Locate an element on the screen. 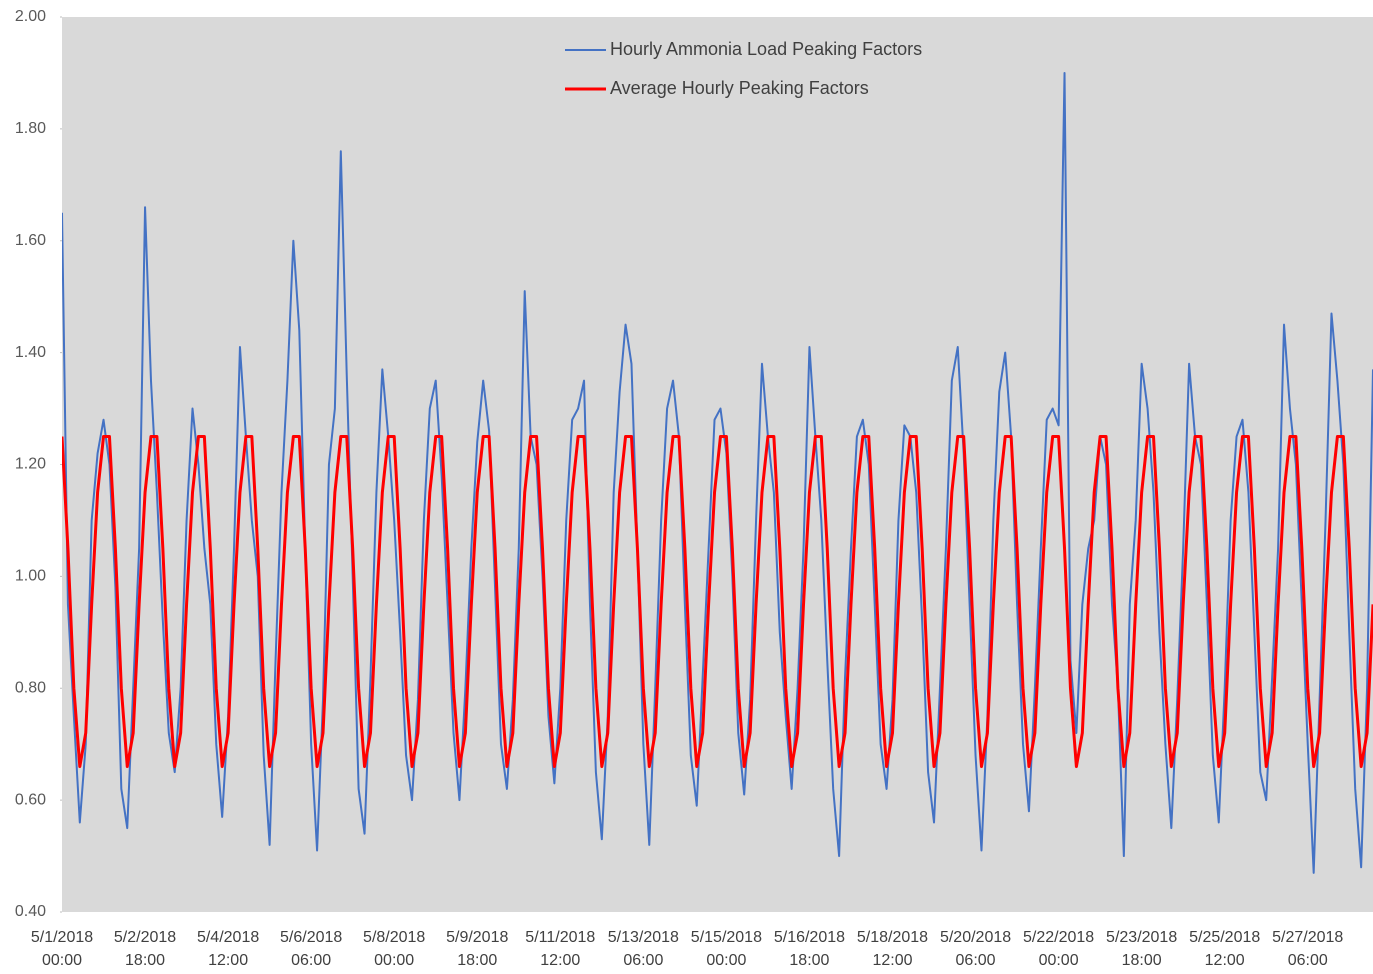  x-tick-label: 5/9/2018 18:00 is located at coordinates (477, 949).